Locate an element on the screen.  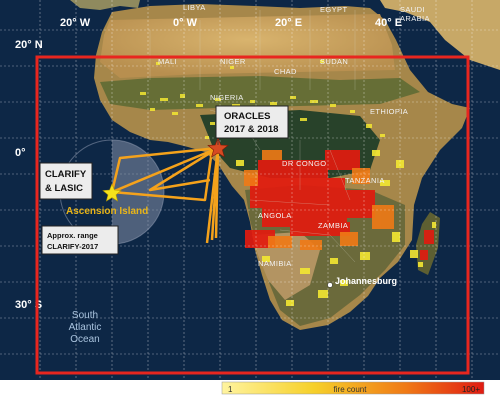
label-angola: ANGOLA is located at coordinates (275, 215).